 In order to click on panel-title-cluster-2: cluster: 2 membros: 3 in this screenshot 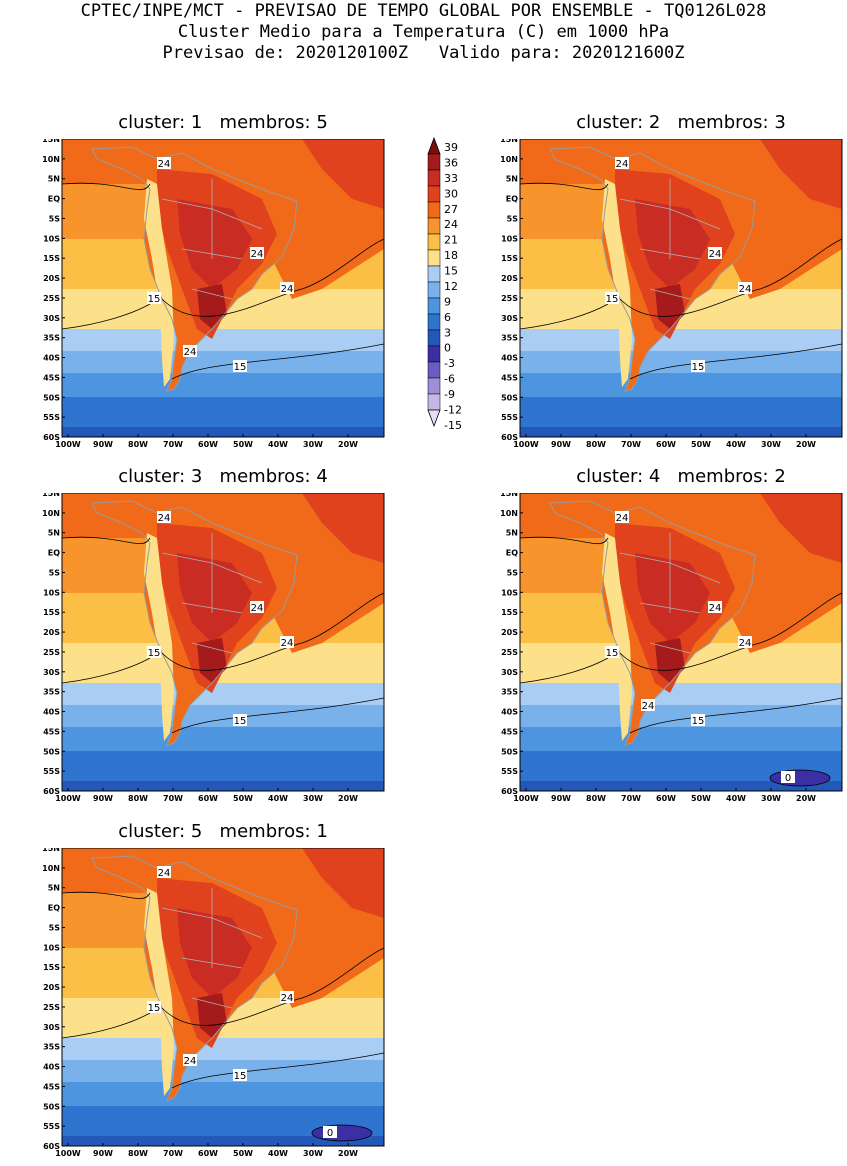, I will do `click(681, 122)`.